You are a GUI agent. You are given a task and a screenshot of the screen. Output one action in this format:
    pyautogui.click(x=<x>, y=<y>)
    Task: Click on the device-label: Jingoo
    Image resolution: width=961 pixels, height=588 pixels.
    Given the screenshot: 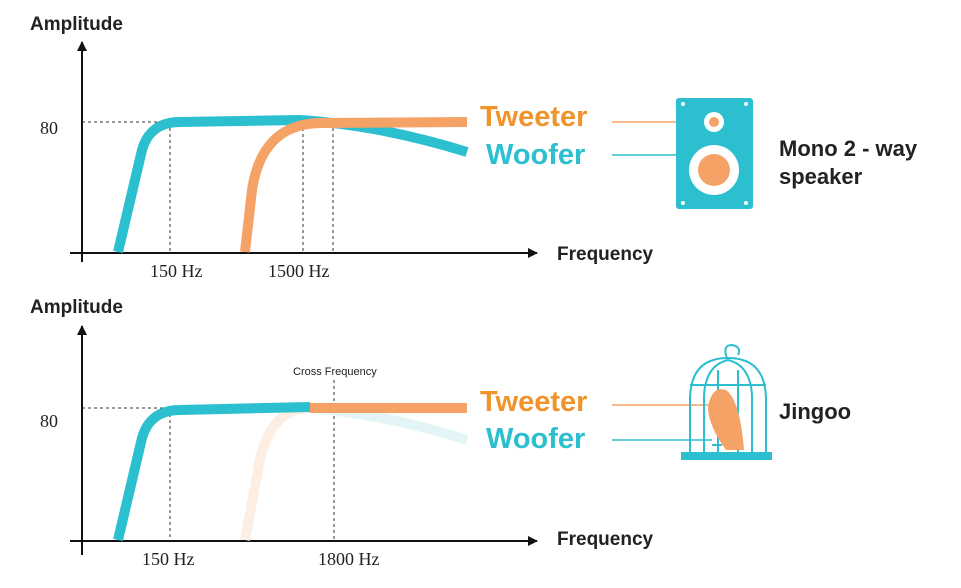 What is the action you would take?
    pyautogui.click(x=815, y=411)
    